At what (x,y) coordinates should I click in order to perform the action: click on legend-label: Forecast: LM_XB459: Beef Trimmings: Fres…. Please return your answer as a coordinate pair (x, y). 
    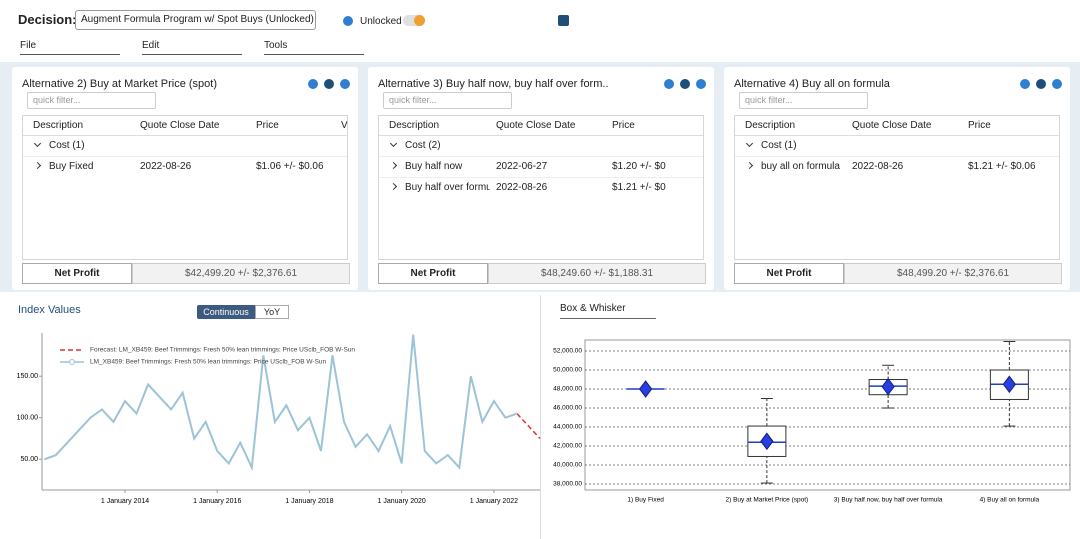
    Looking at the image, I should click on (222, 350).